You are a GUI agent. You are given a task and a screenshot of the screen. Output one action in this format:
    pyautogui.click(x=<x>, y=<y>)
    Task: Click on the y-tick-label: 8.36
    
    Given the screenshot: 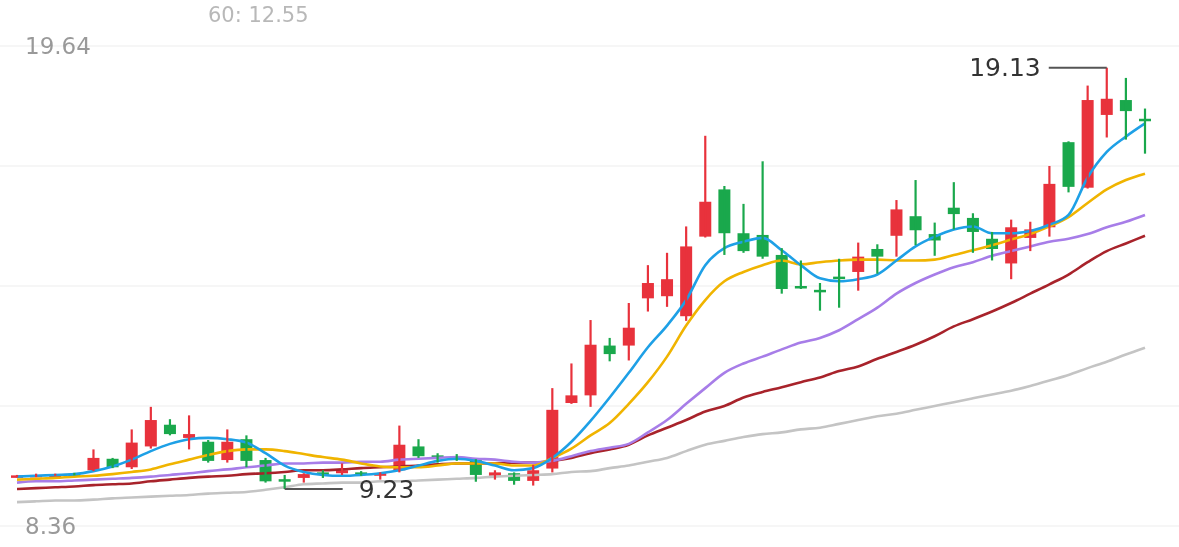 What is the action you would take?
    pyautogui.click(x=51, y=526)
    